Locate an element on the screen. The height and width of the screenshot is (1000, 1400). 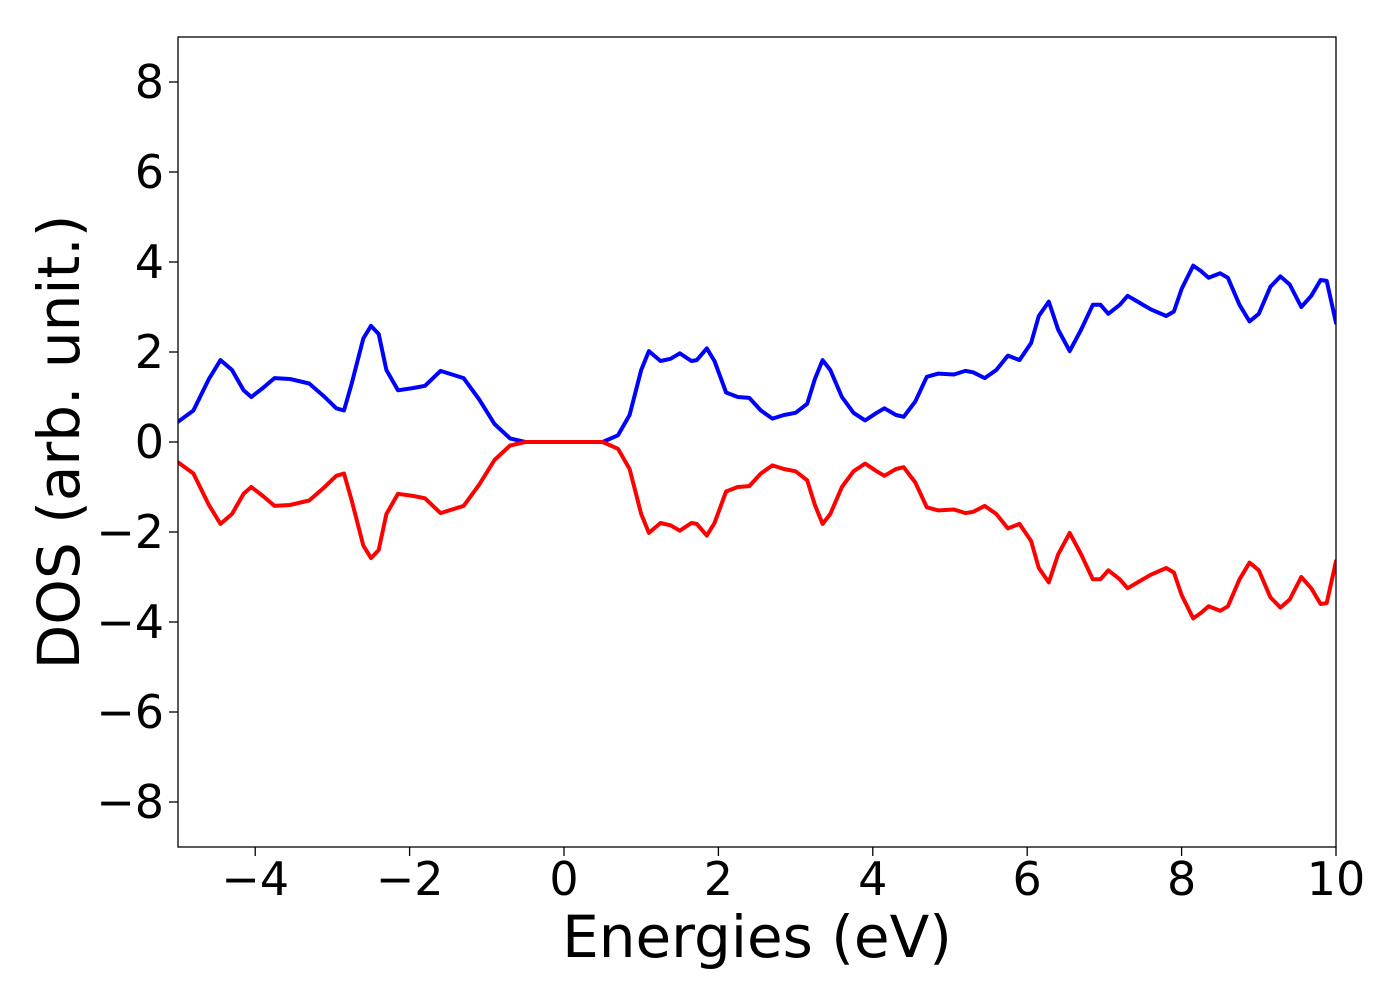
x-tick-label: 0 is located at coordinates (563, 879).